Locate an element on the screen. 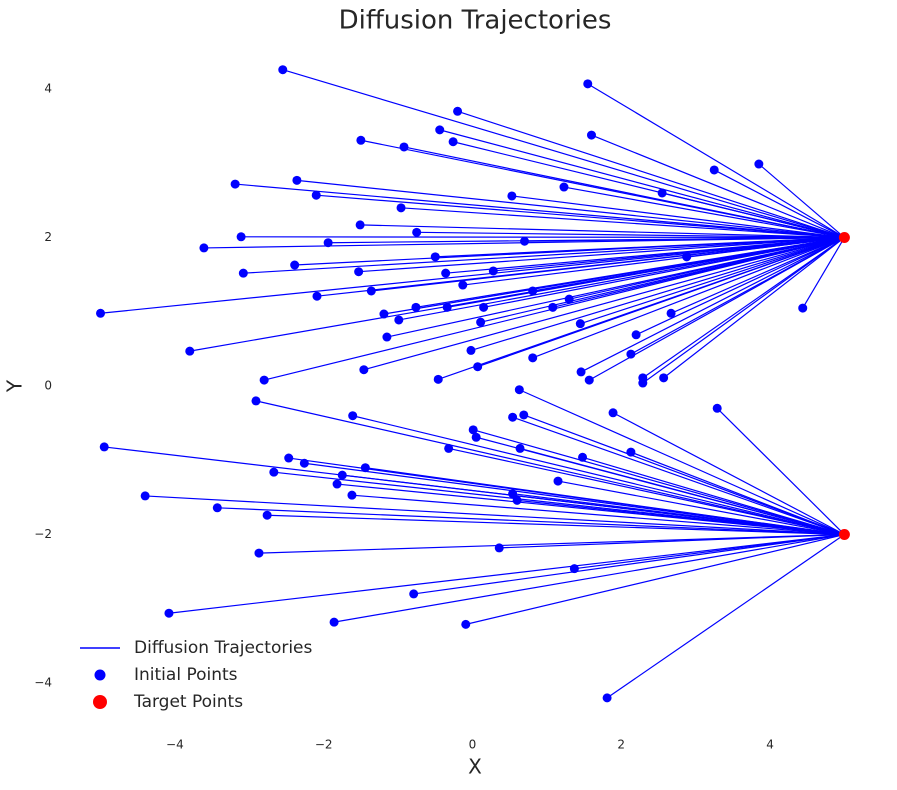  legend-label: Diffusion Trajectories is located at coordinates (223, 648).